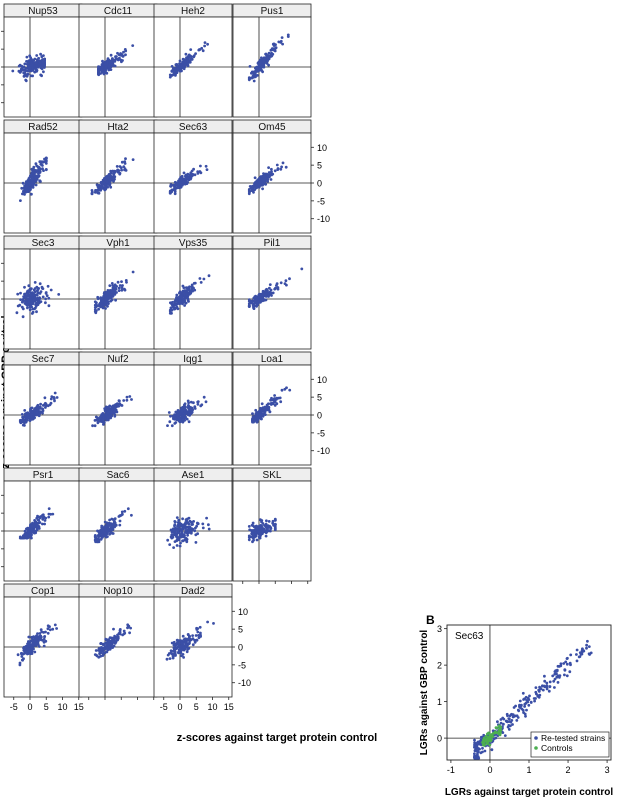  Describe the element at coordinates (193, 475) in the screenshot. I see `panel-title: Ase1` at that location.